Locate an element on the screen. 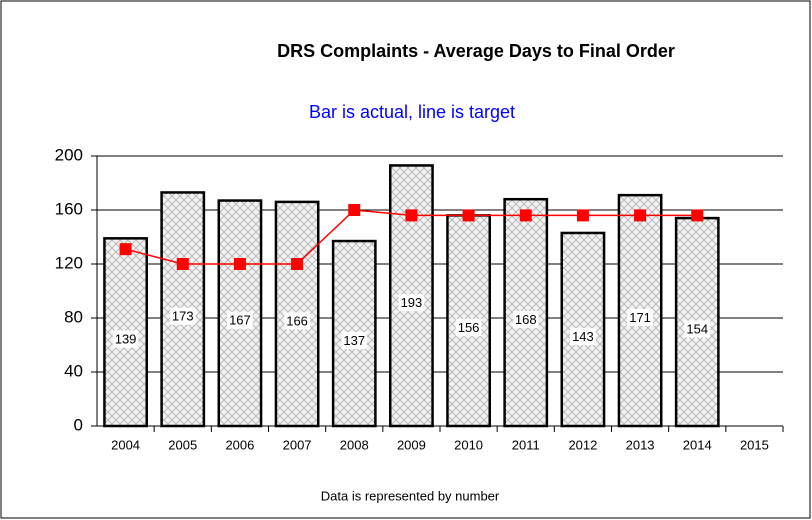 The image size is (812, 520). x-tick-label: 2008 is located at coordinates (354, 444).